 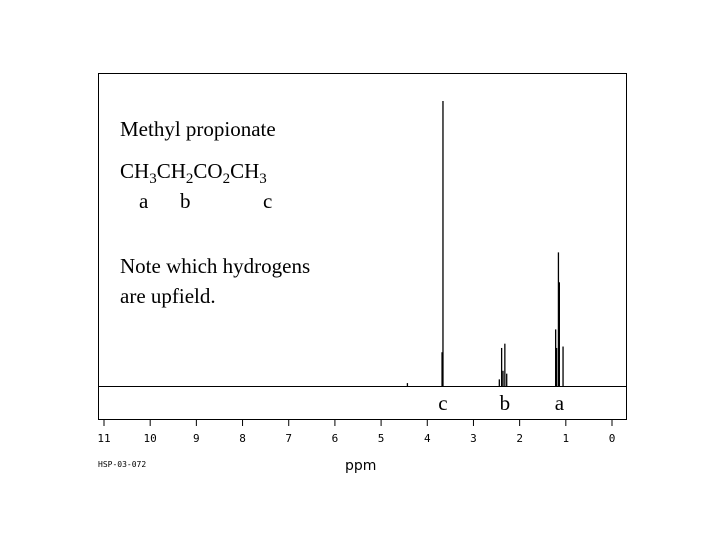 What do you see at coordinates (267, 201) in the screenshot?
I see `group-label-c: c` at bounding box center [267, 201].